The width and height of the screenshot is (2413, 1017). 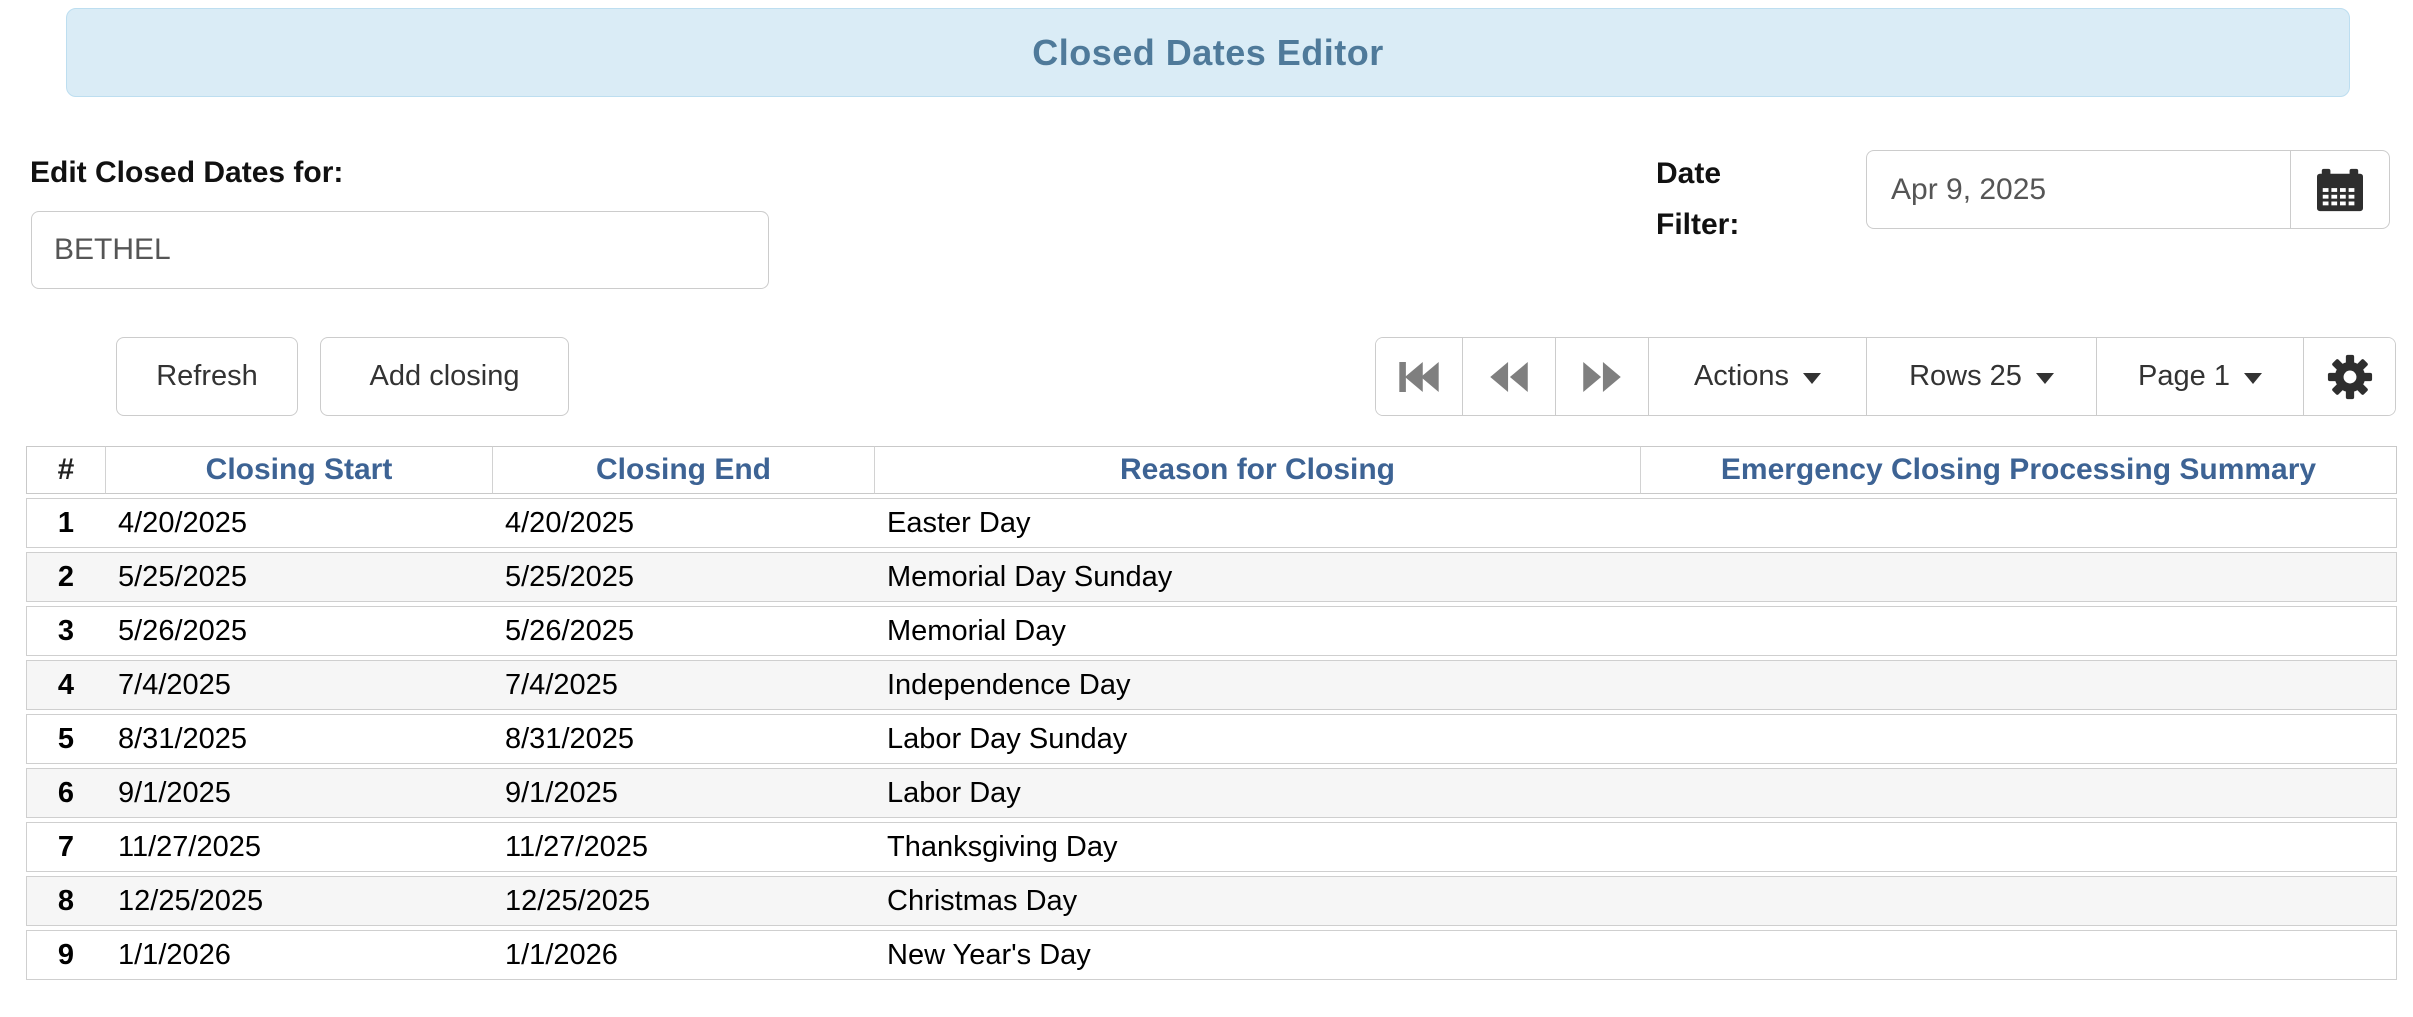 I want to click on row-number-cell: 1, so click(x=65, y=523).